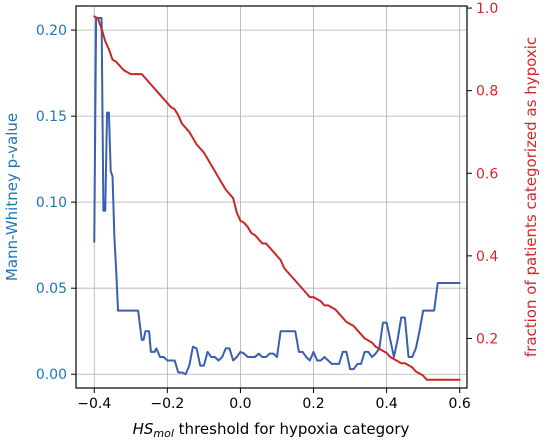 The height and width of the screenshot is (443, 550). Describe the element at coordinates (487, 9) in the screenshot. I see `right-y-tick-label: 1.0` at that location.